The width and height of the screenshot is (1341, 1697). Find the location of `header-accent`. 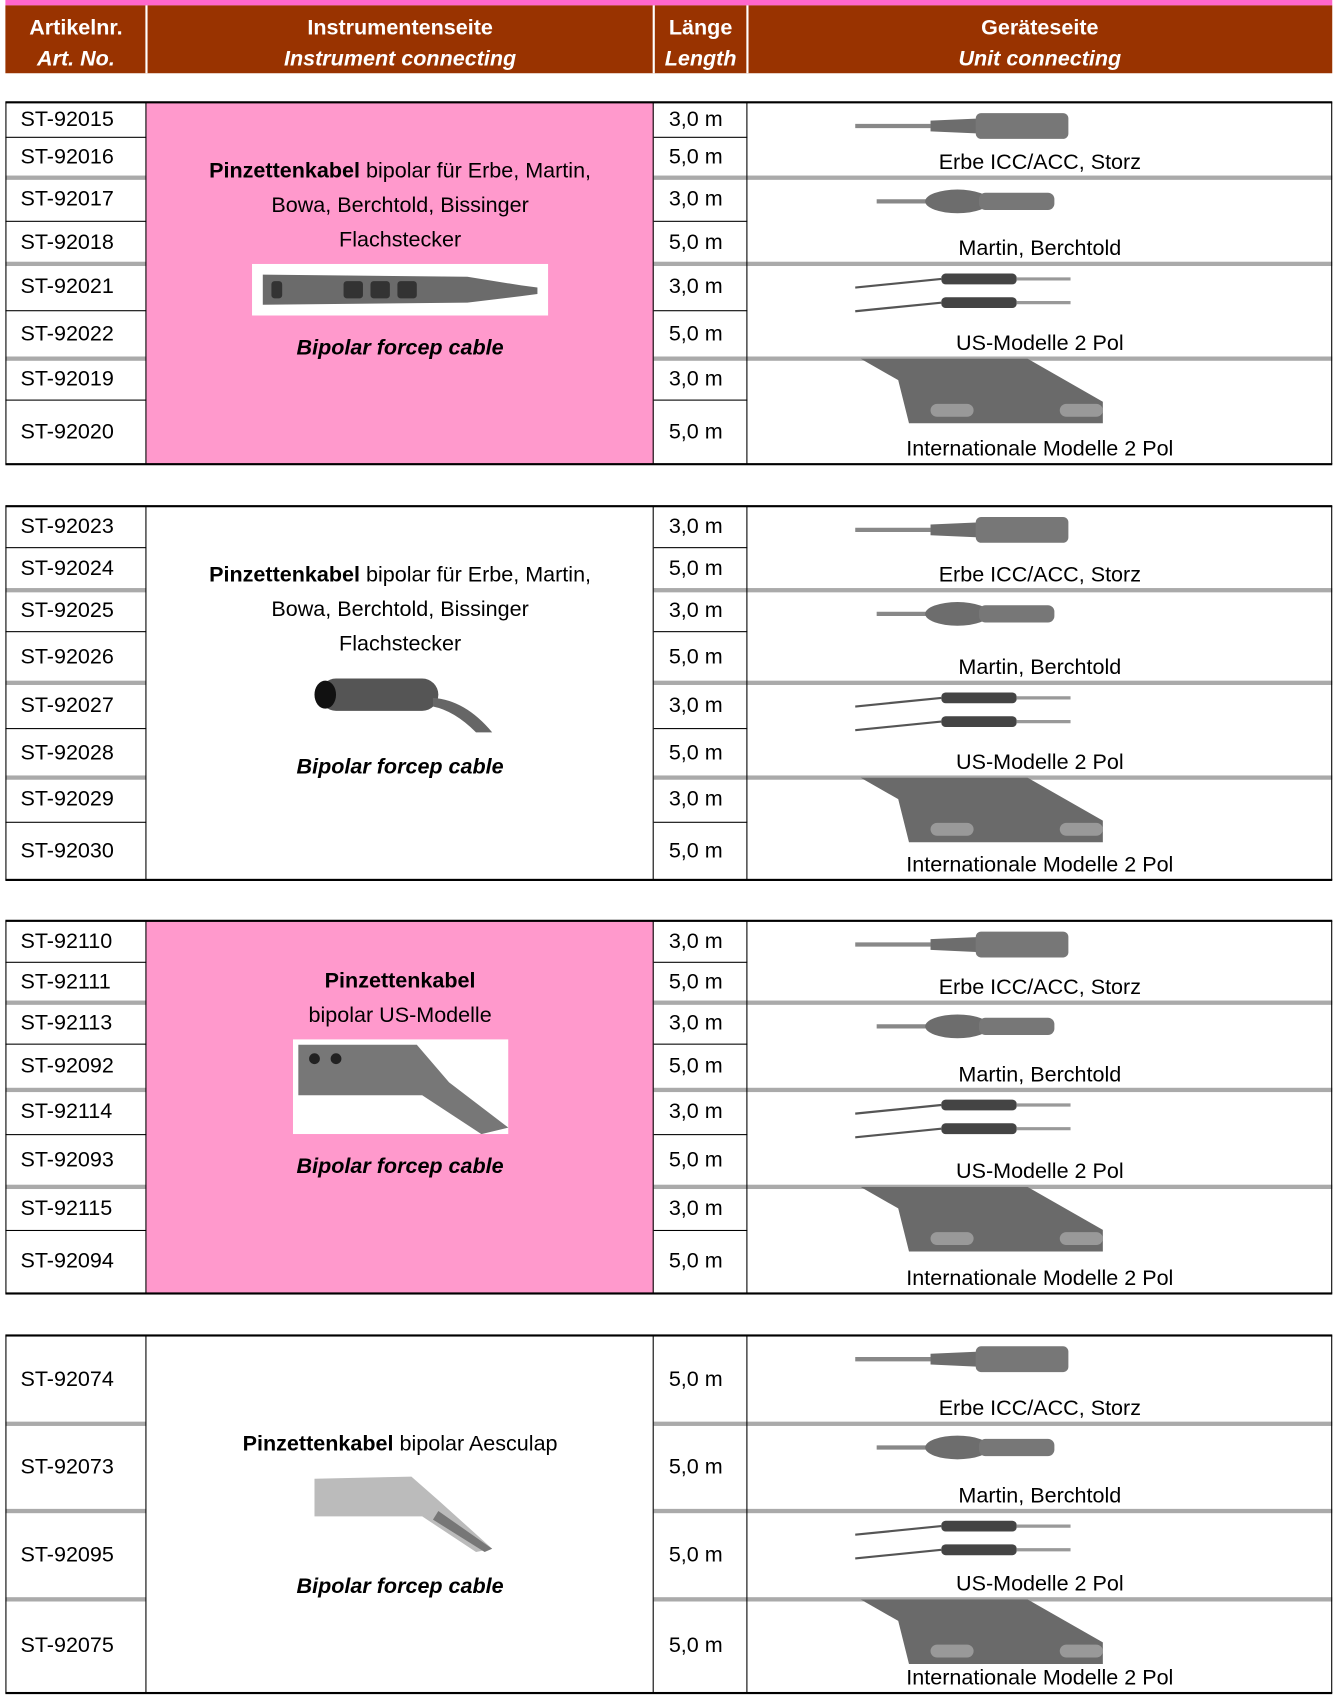

header-accent is located at coordinates (669, 3).